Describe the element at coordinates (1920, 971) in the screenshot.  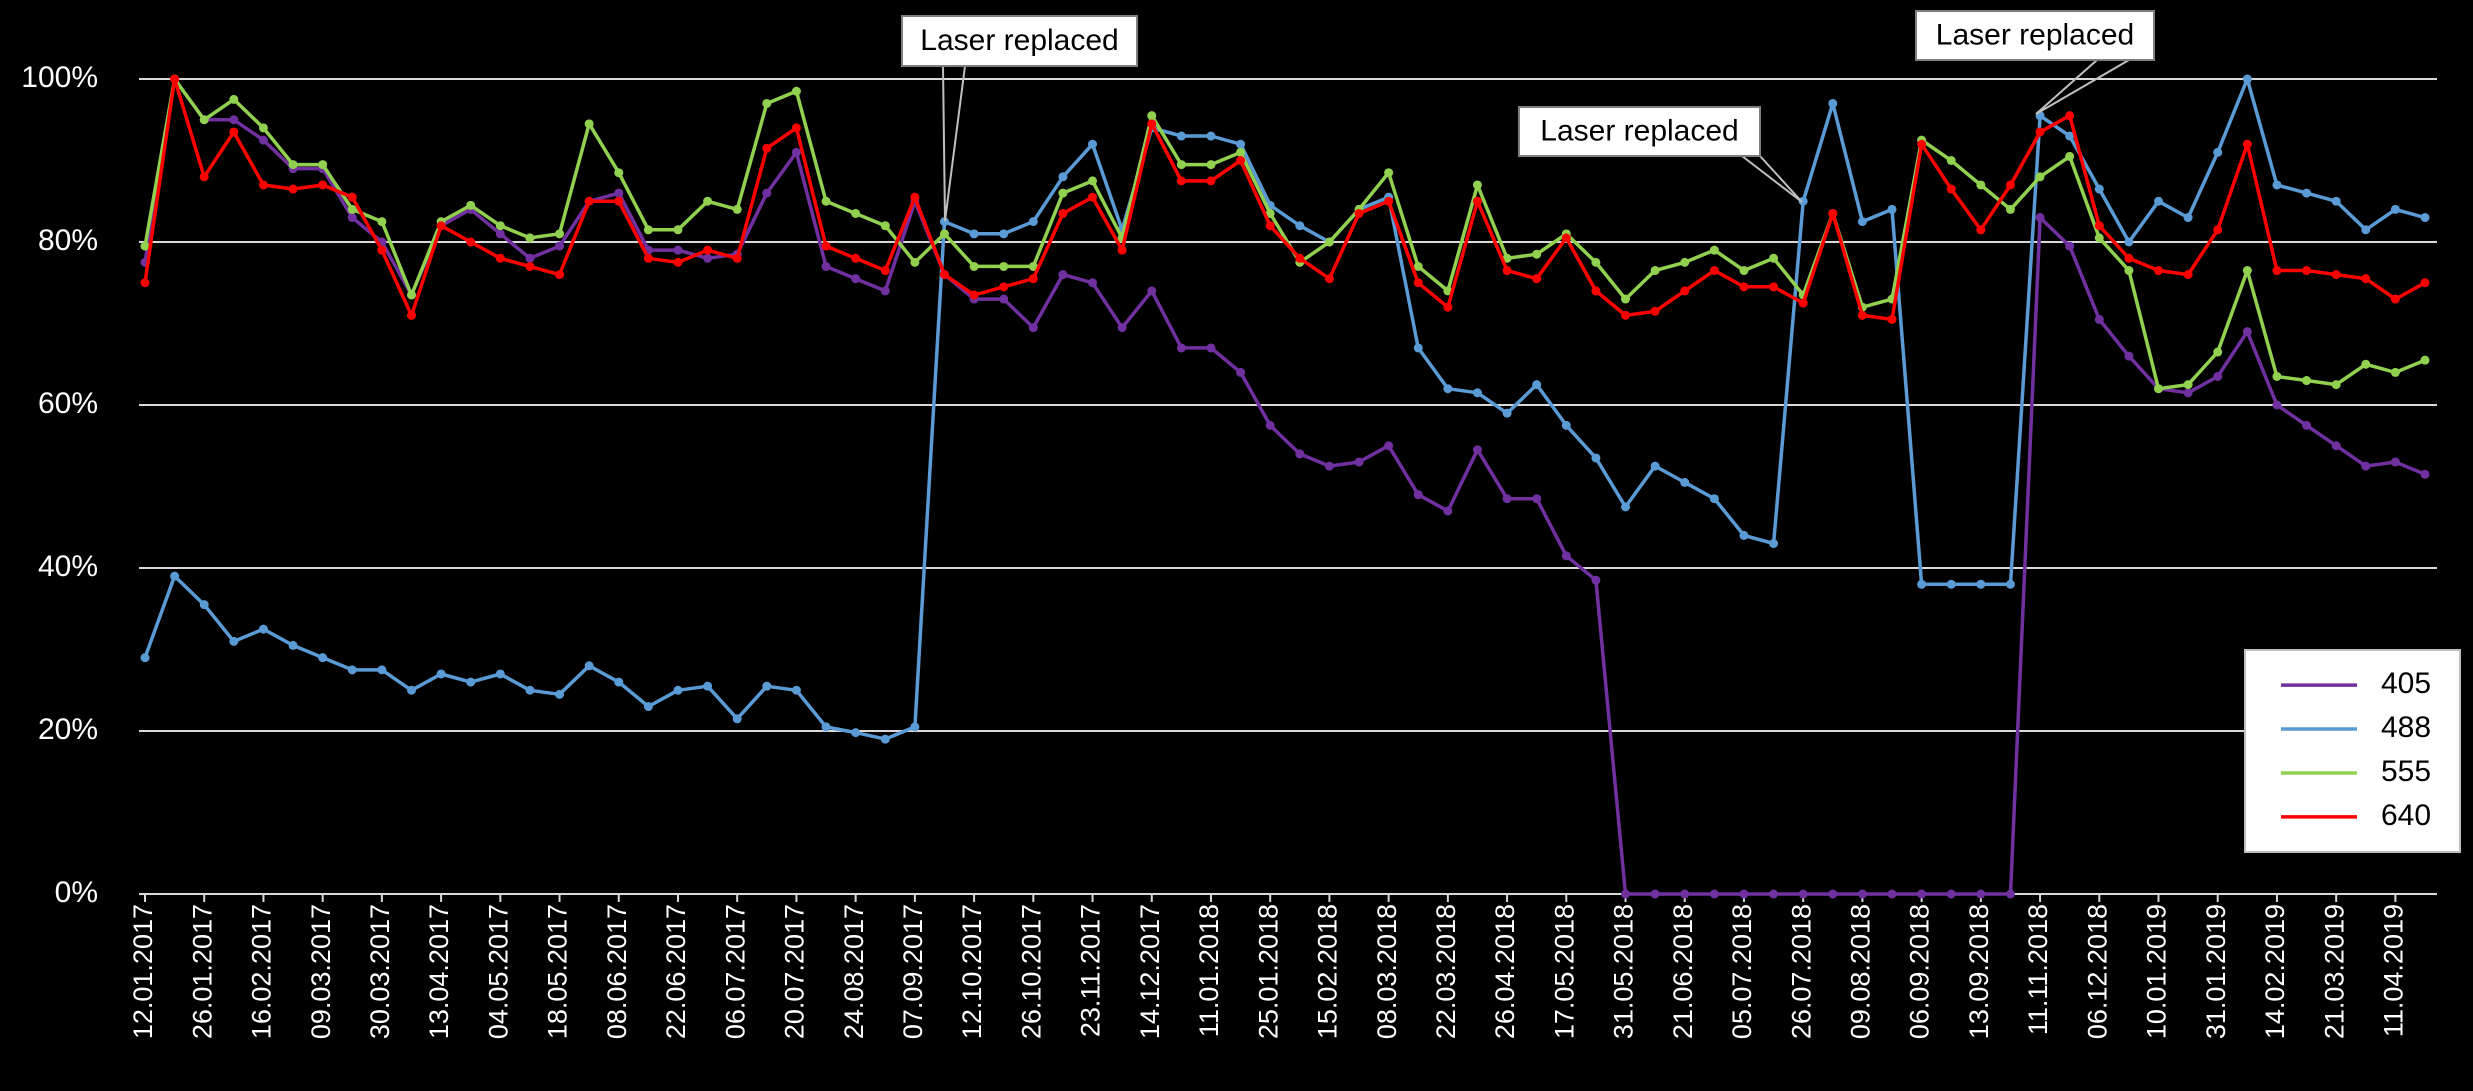
I see `x-tick-label: 06.09.2018` at that location.